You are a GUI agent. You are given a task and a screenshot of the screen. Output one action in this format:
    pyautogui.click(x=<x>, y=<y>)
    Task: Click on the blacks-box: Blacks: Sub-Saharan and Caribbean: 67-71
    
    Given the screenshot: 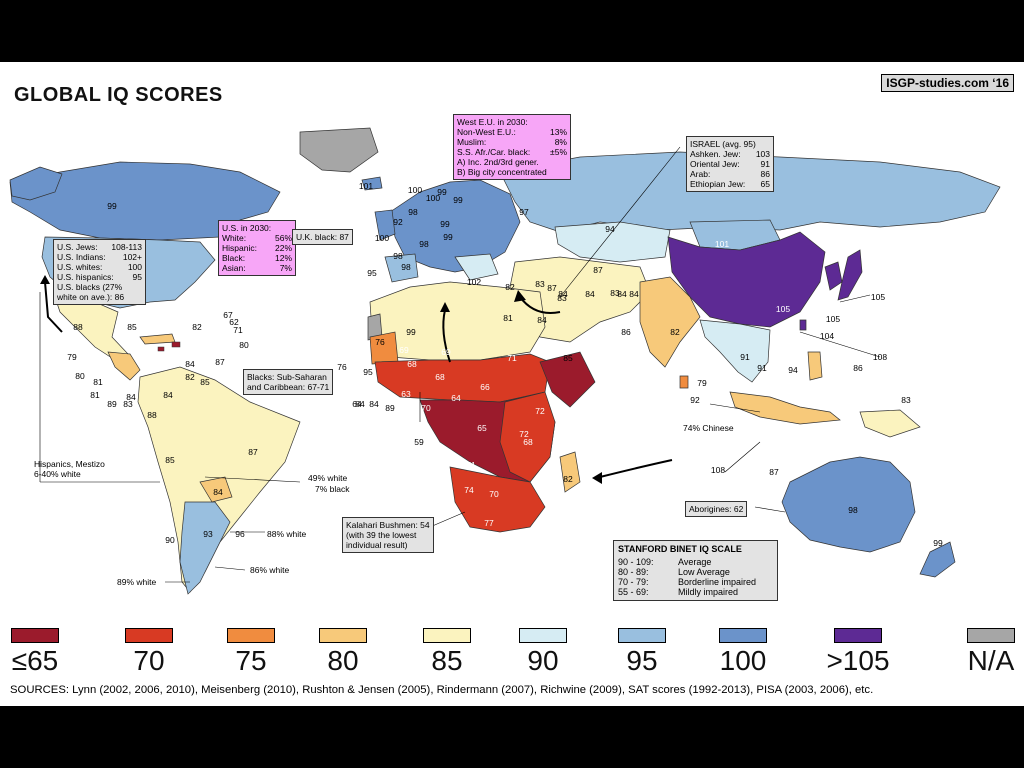 What is the action you would take?
    pyautogui.click(x=288, y=382)
    